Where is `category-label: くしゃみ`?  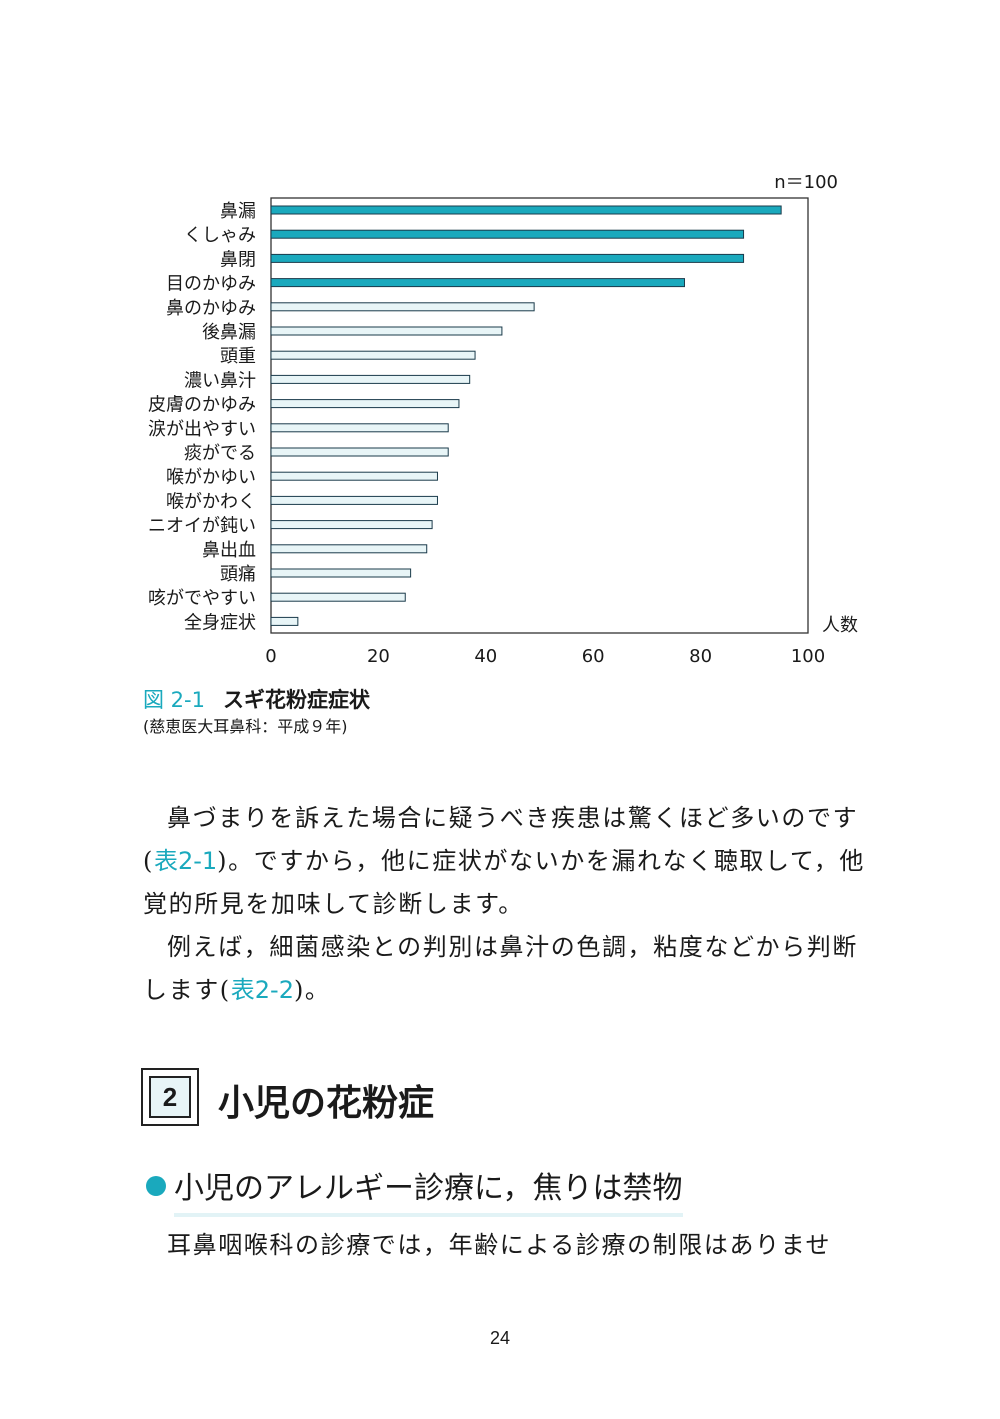 category-label: くしゃみ is located at coordinates (220, 235).